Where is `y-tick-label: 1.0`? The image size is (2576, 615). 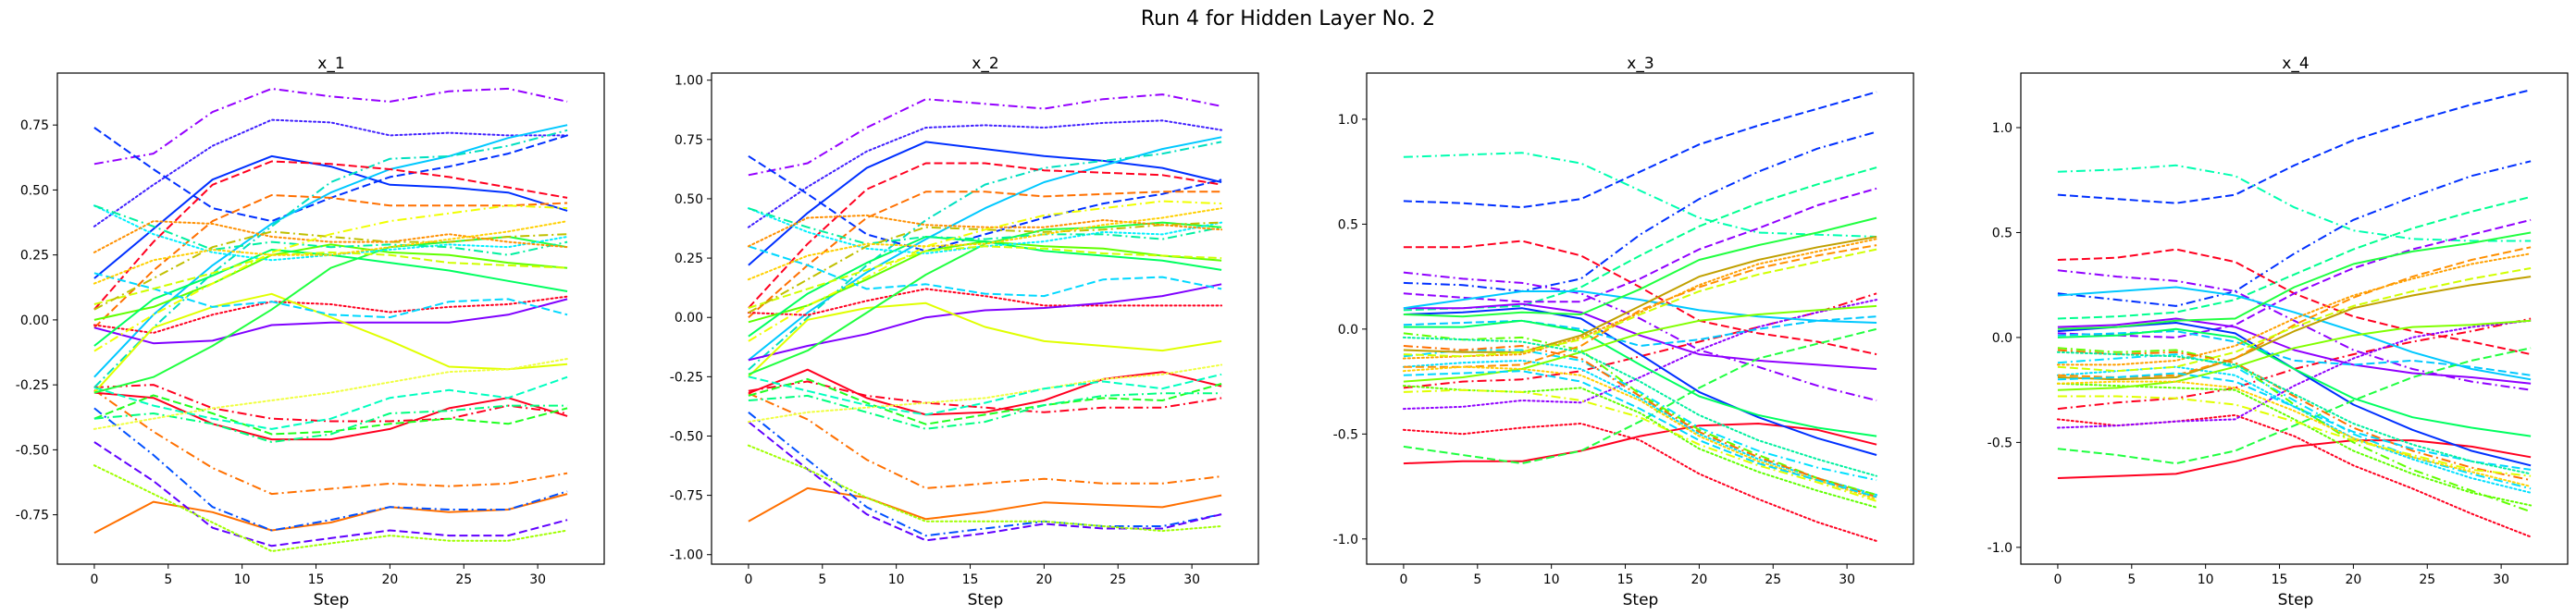
y-tick-label: 1.0 is located at coordinates (1348, 120).